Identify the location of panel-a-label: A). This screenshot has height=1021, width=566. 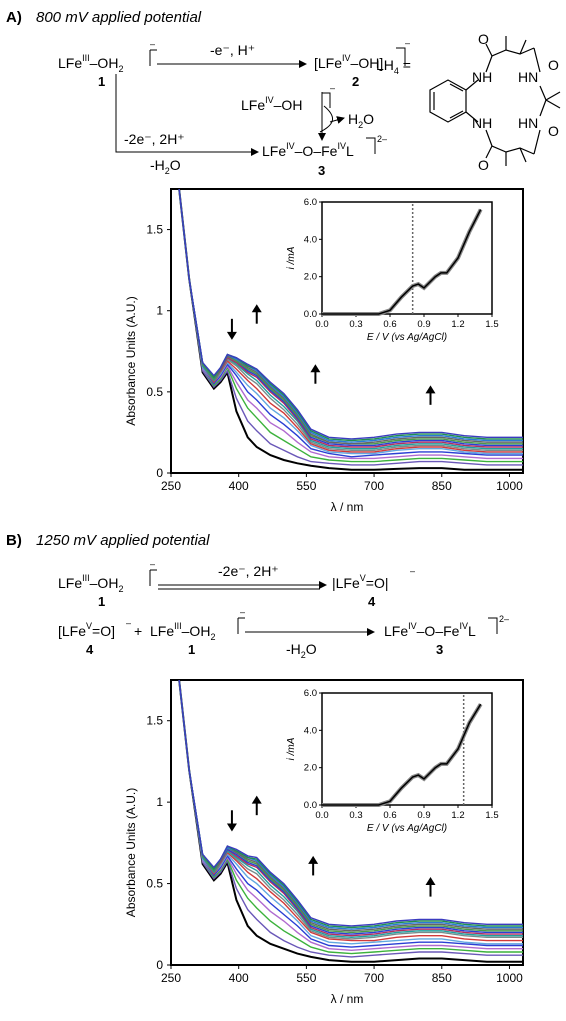
(14, 17).